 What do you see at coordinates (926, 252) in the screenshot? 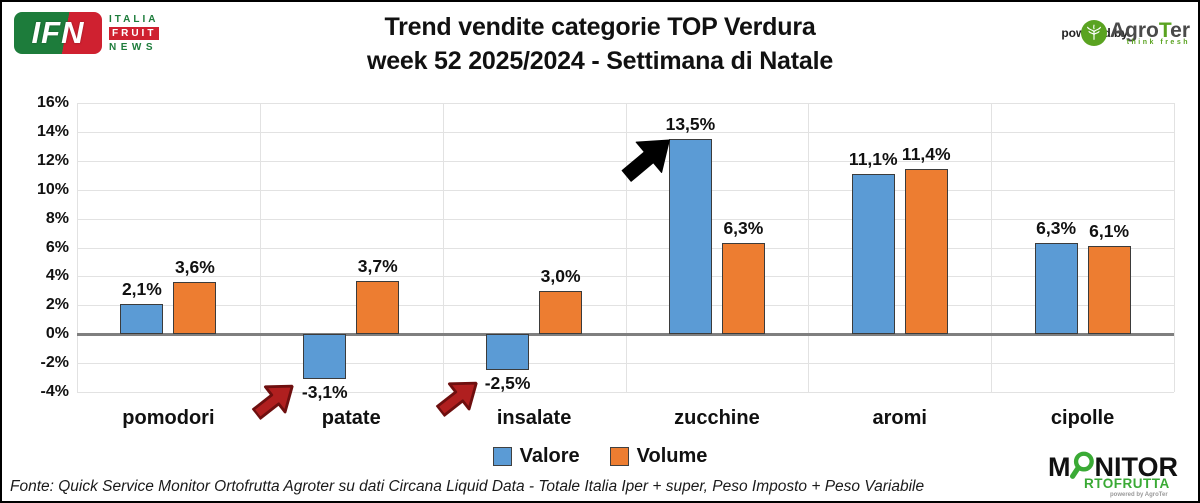
I see `bar-volume-aromi` at bounding box center [926, 252].